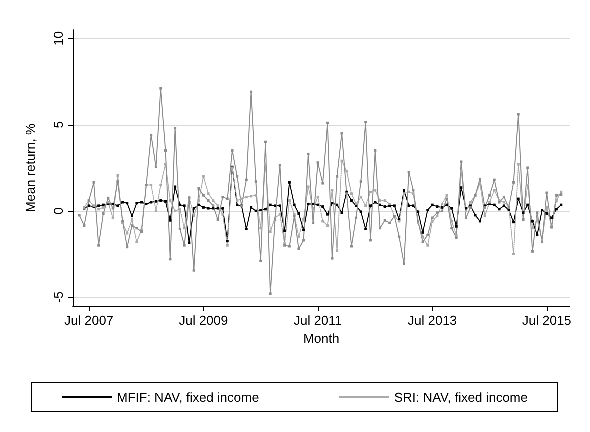  What do you see at coordinates (188, 397) in the screenshot?
I see `legend-label: MFIF: NAV, fixed income` at bounding box center [188, 397].